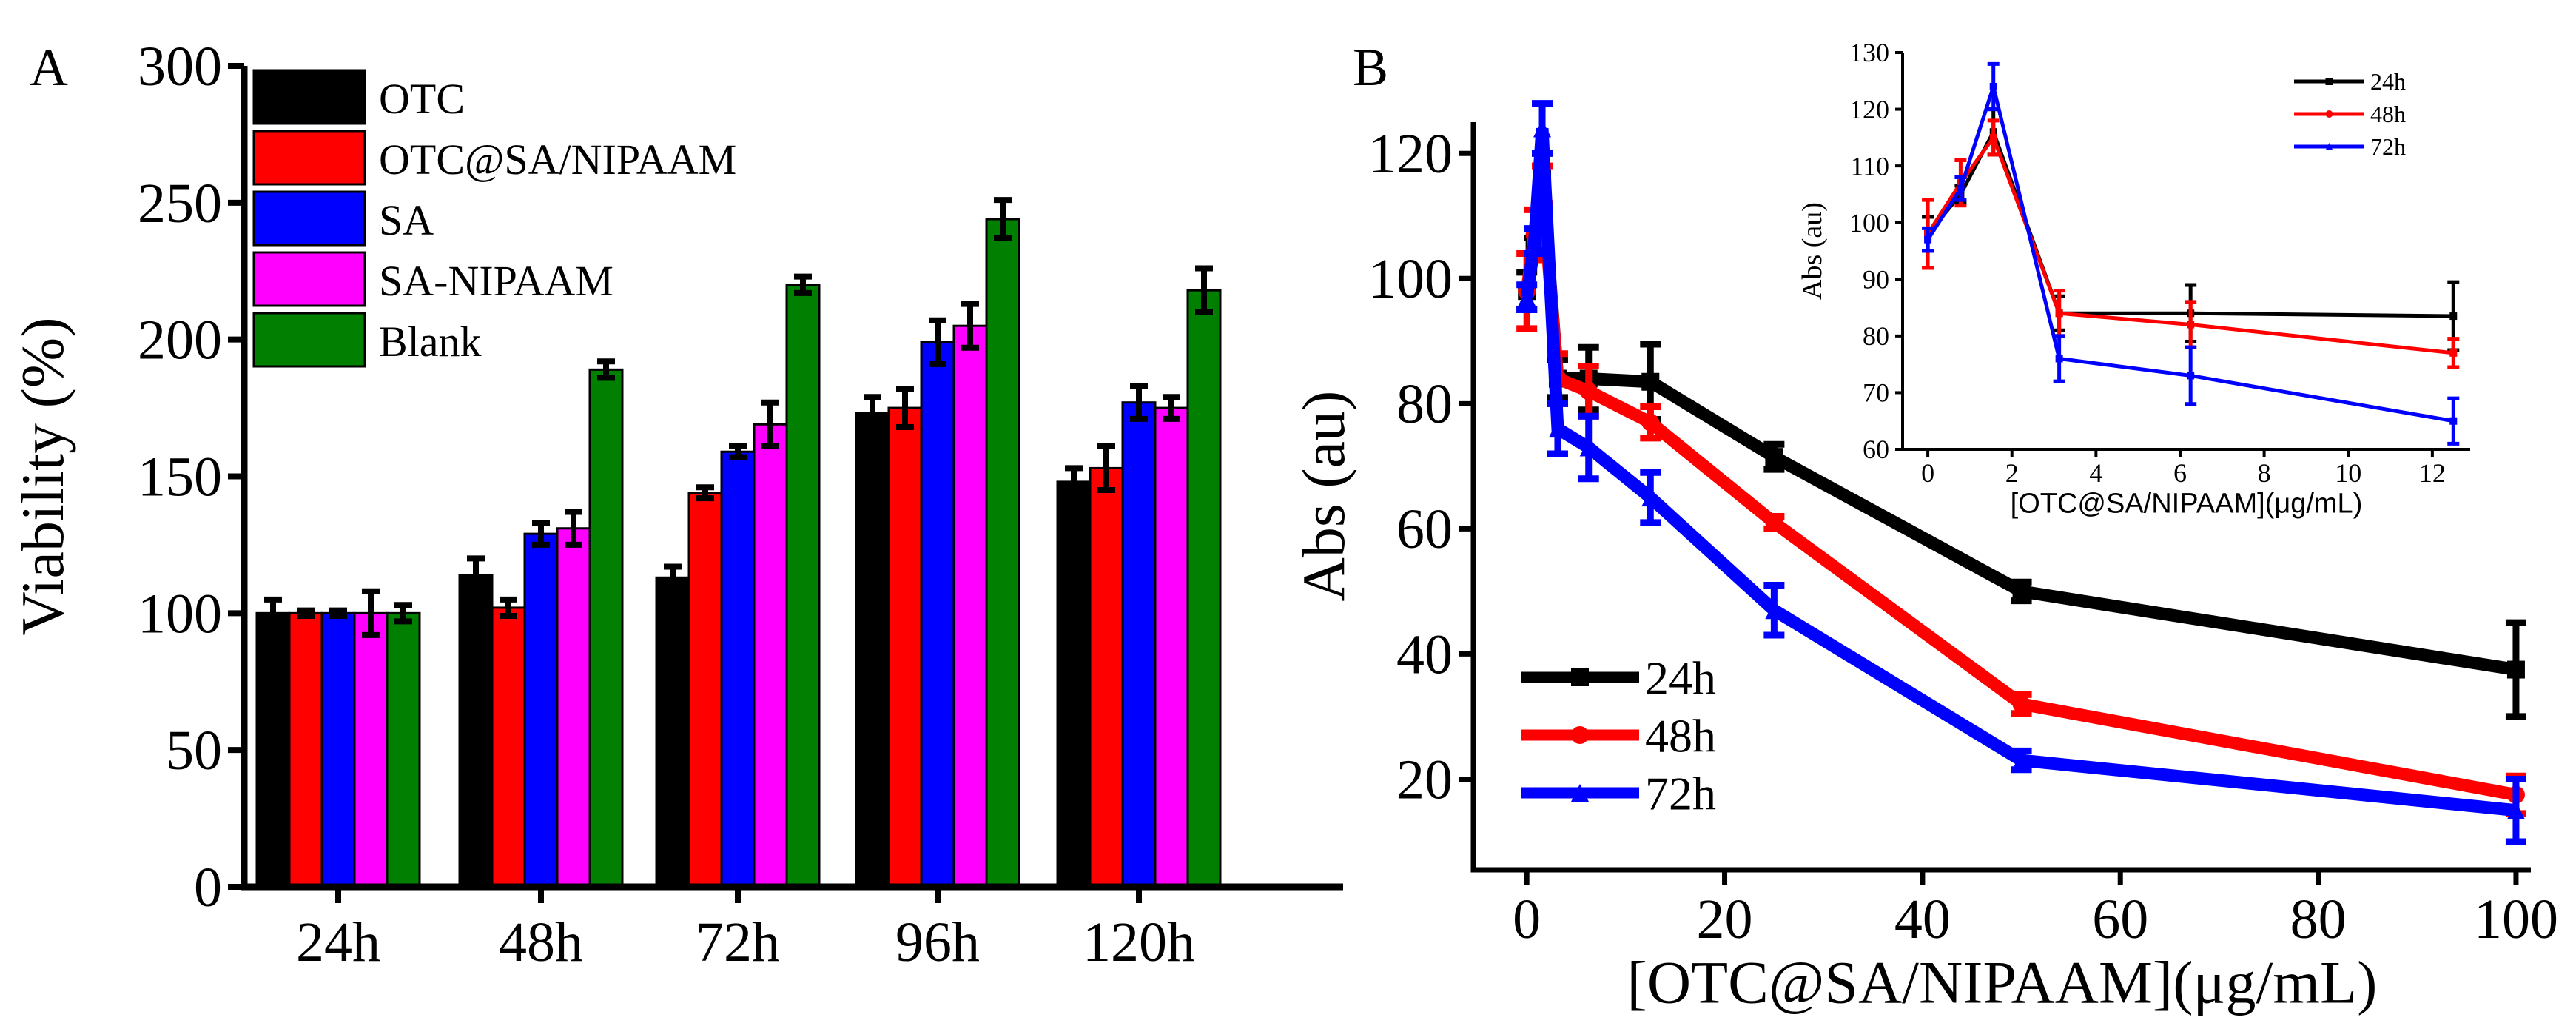  What do you see at coordinates (496, 281) in the screenshot?
I see `legend-label: SA-NIPAAM` at bounding box center [496, 281].